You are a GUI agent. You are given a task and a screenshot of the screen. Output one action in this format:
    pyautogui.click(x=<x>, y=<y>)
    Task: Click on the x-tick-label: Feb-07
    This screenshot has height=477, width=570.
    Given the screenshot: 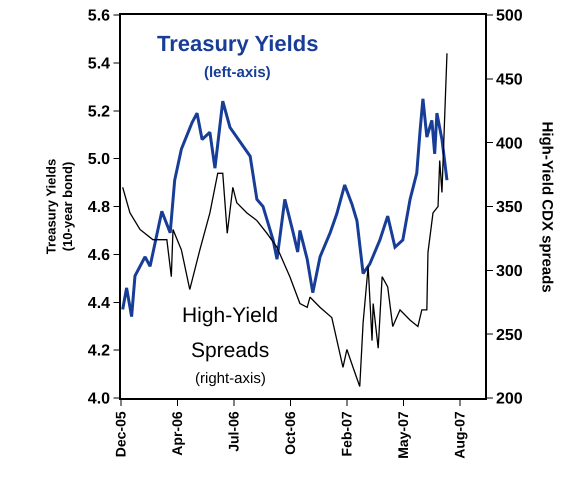 What is the action you would take?
    pyautogui.click(x=346, y=433)
    